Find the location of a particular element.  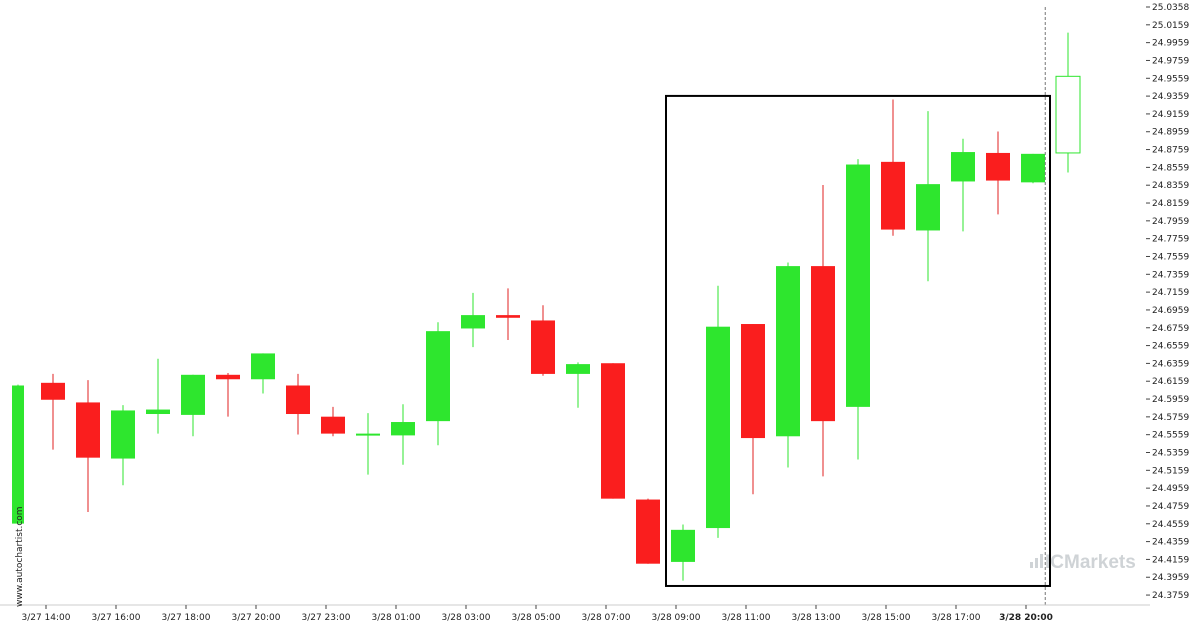

y-tick-label: 24.8159 is located at coordinates (1170, 204).